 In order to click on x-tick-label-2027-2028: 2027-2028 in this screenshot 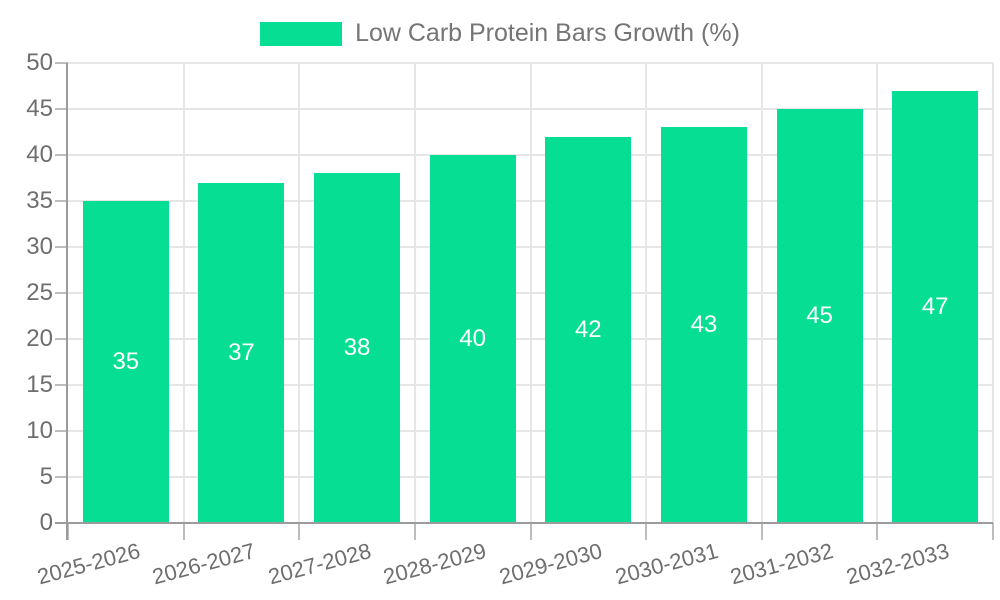, I will do `click(319, 564)`.